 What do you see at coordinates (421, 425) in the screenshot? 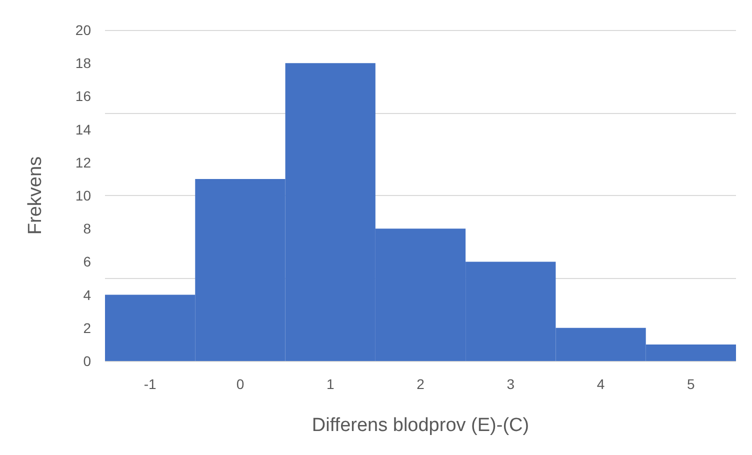
I see `x-axis-title: Differens blodprov (E)-(C)` at bounding box center [421, 425].